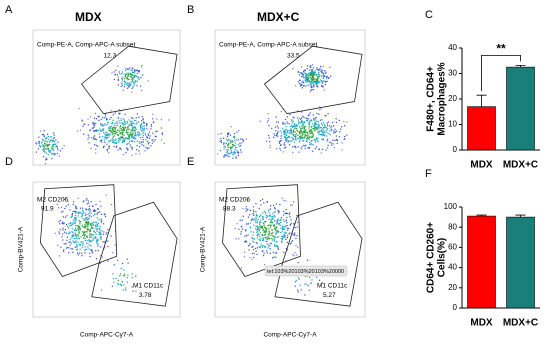 The image size is (550, 344). What do you see at coordinates (282, 111) in the screenshot?
I see `event-cloud` at bounding box center [282, 111].